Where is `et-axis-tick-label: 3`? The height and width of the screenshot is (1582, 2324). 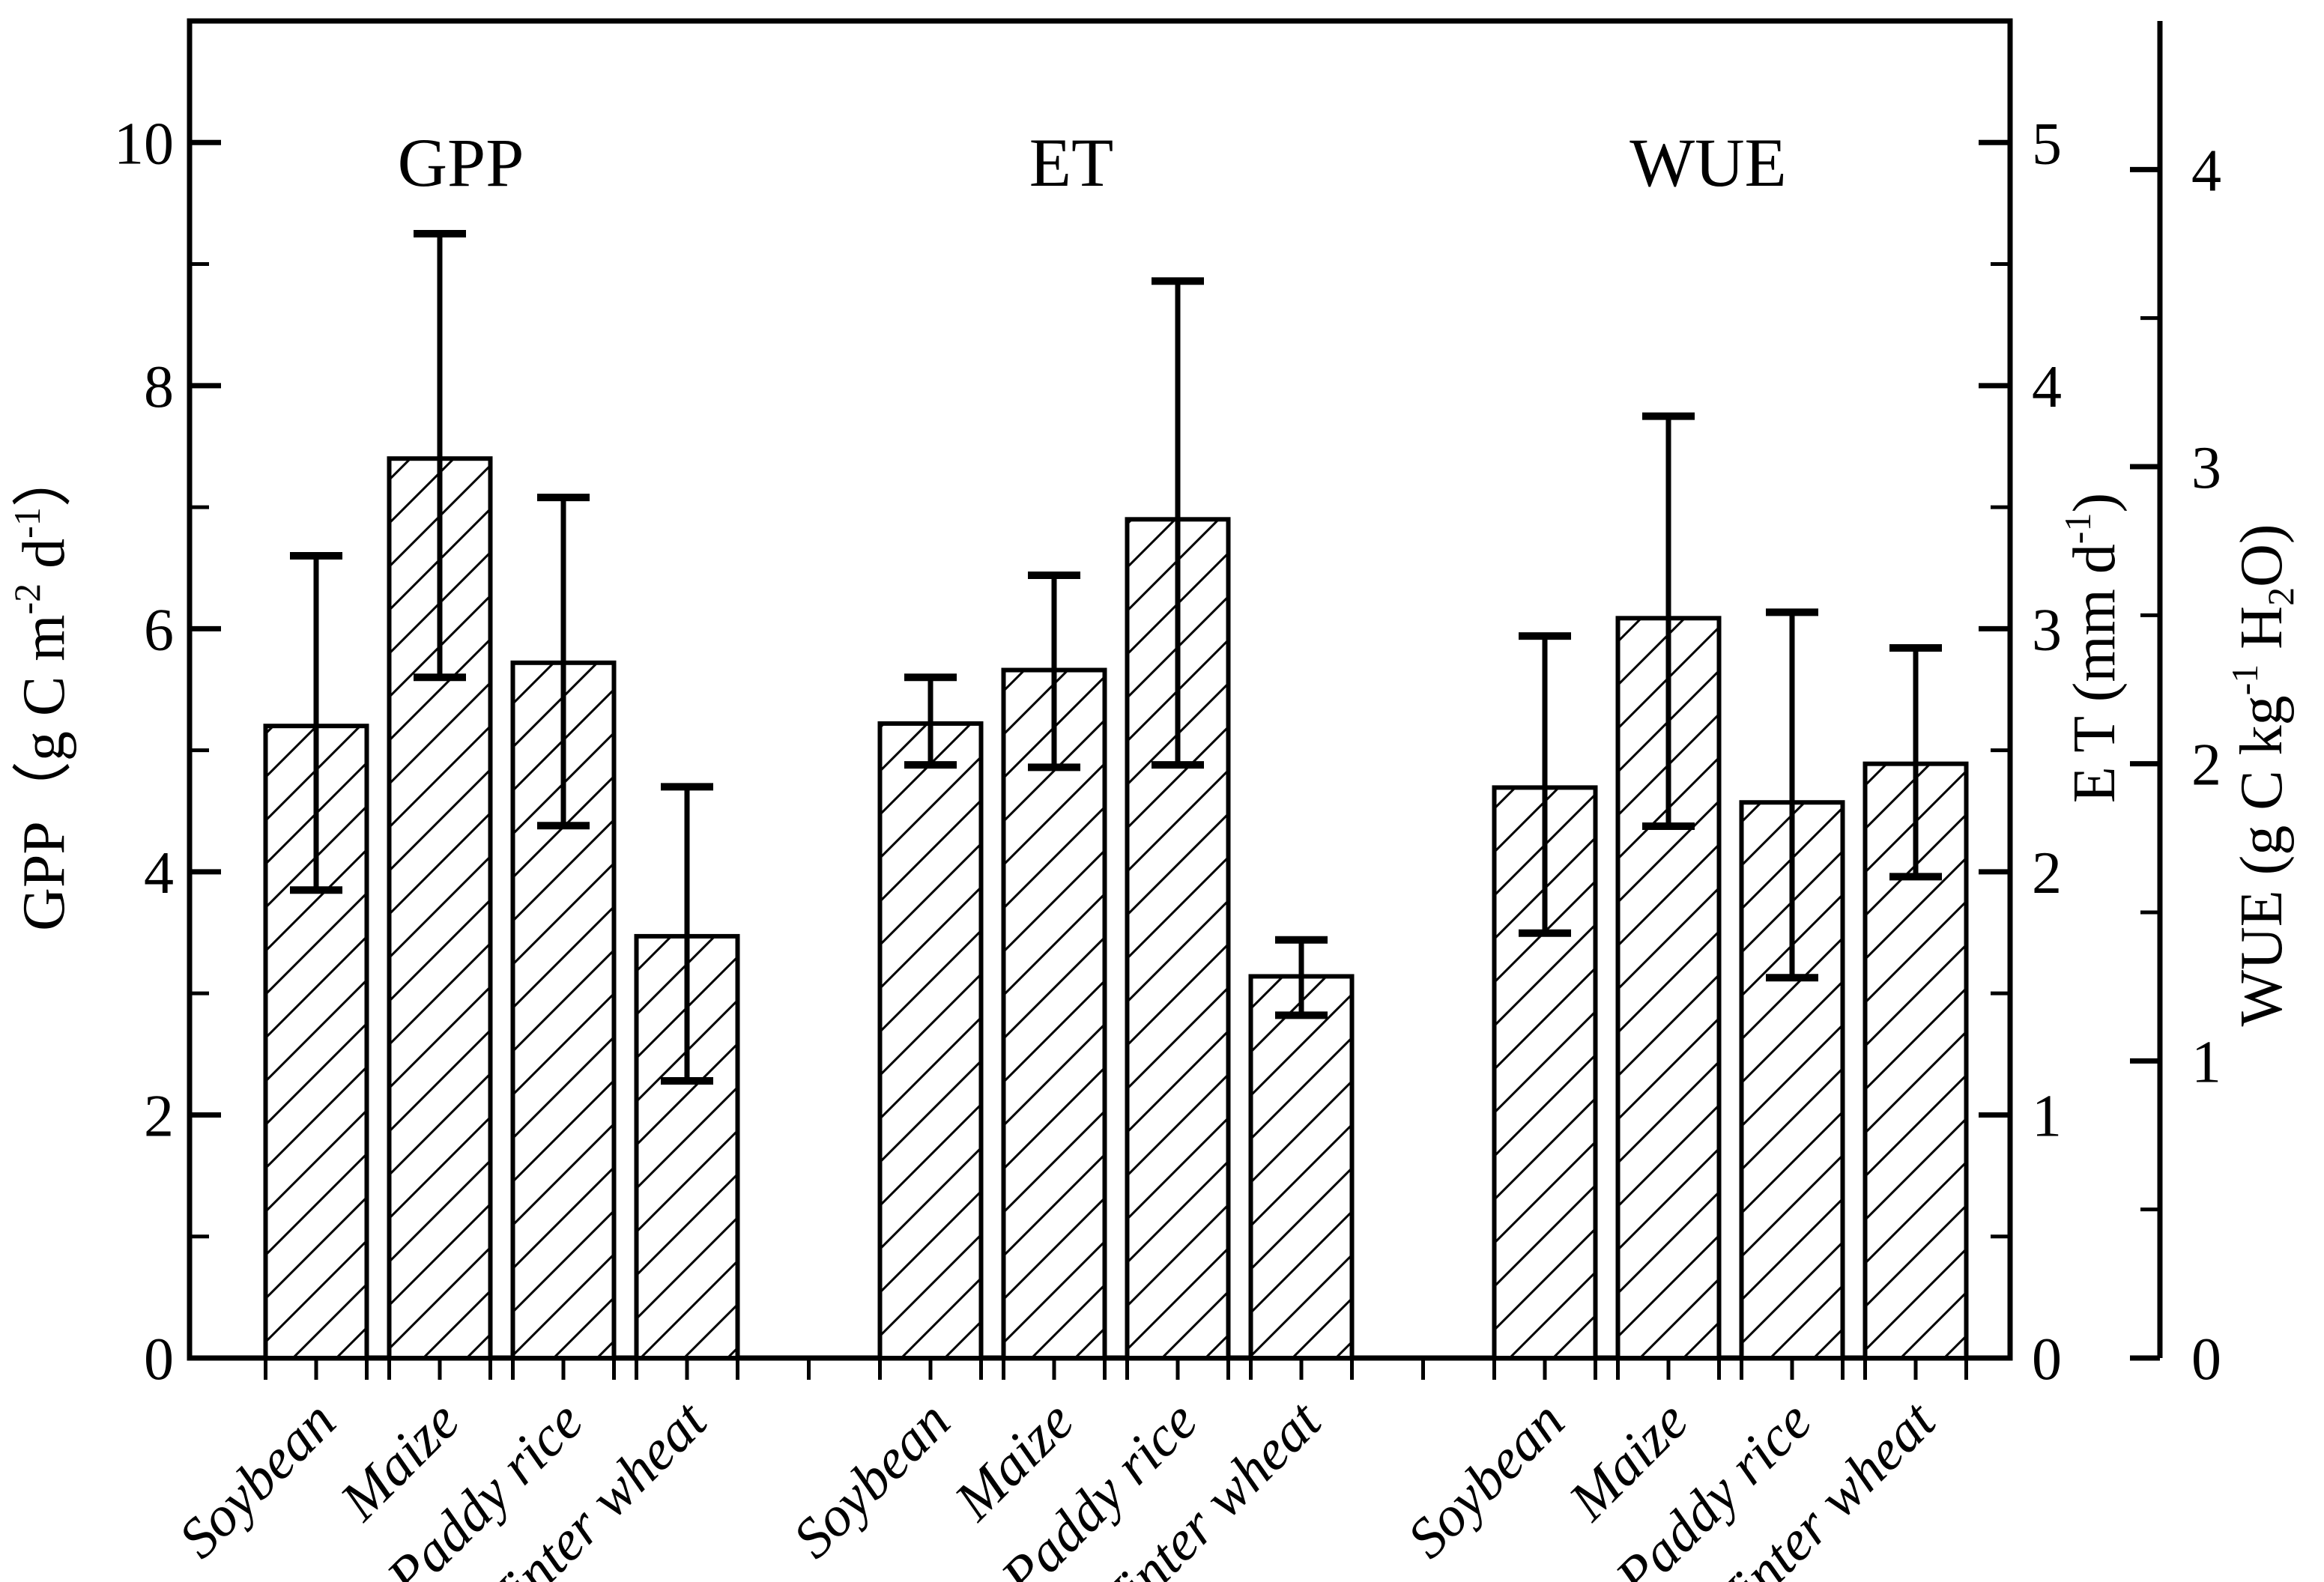 et-axis-tick-label: 3 is located at coordinates (2047, 630).